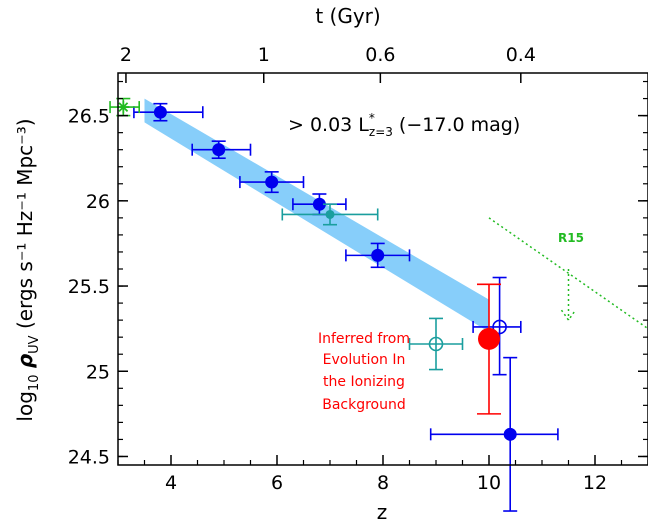  I want to click on y-axis-title: log10 ρUV (ergs s⁻¹ Hz⁻¹ Mpc⁻³), so click(27, 269).